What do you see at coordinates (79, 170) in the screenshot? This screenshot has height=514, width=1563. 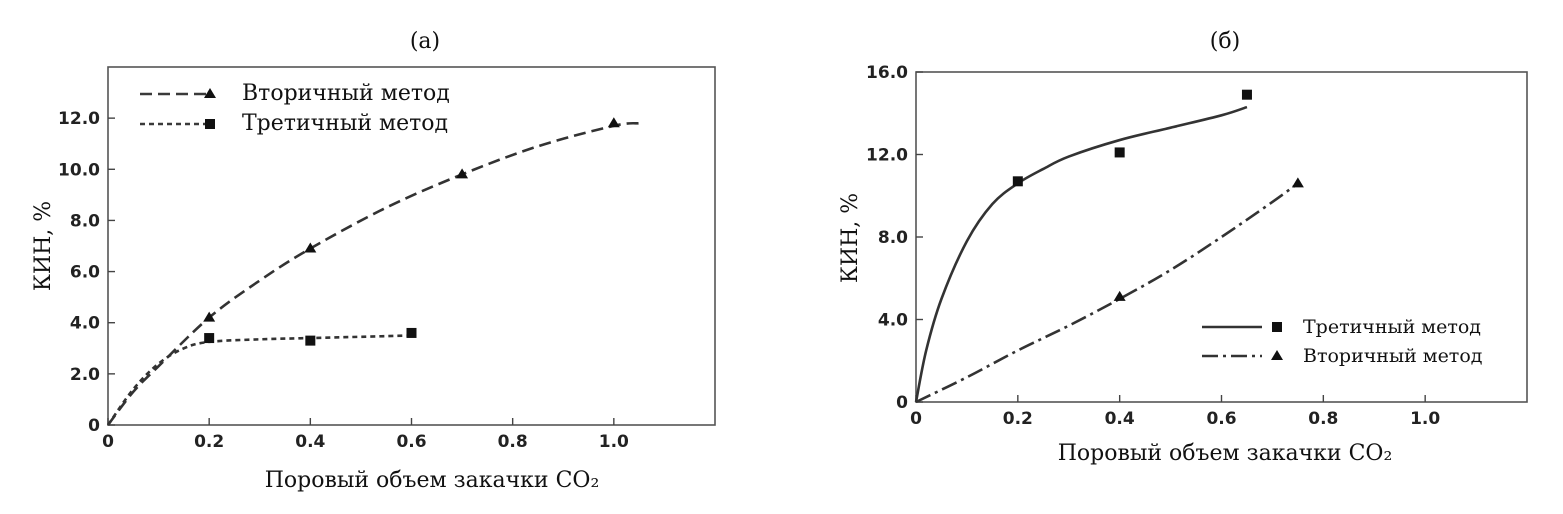 I see `y-tick-label: 10.0` at bounding box center [79, 170].